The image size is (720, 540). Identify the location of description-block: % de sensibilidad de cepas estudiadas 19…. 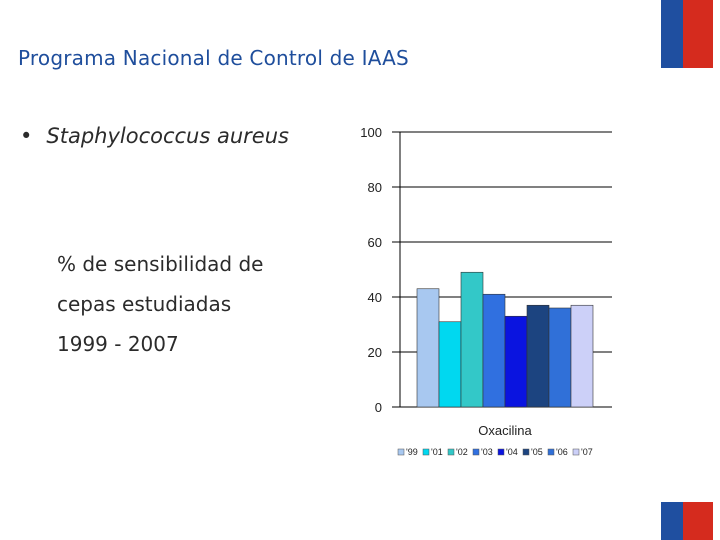
(160, 304).